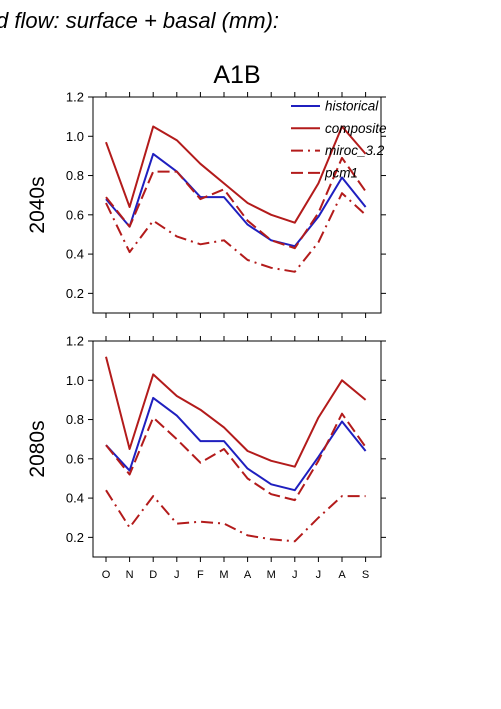 The width and height of the screenshot is (501, 709). I want to click on x-tick-label: S, so click(365, 575).